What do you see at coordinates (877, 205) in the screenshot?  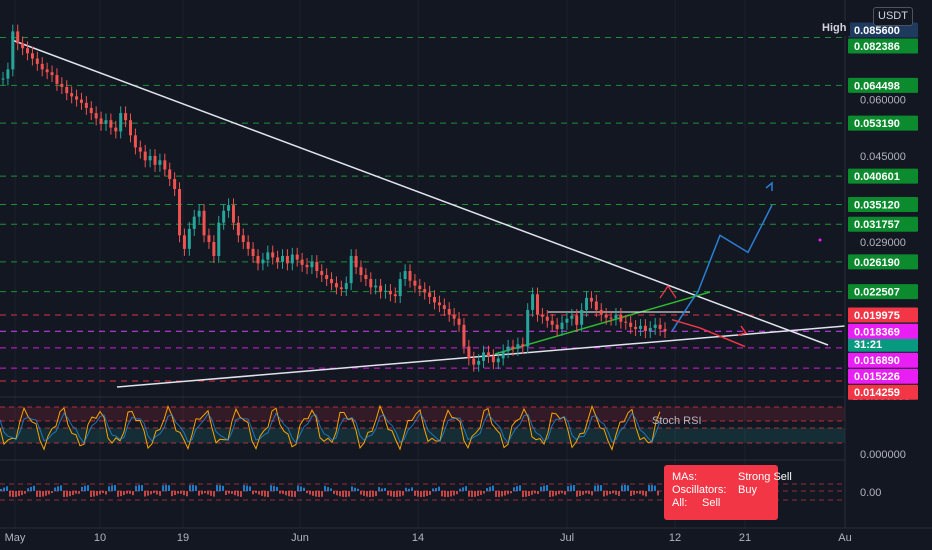 I see `price-tag-value: 0.035120` at bounding box center [877, 205].